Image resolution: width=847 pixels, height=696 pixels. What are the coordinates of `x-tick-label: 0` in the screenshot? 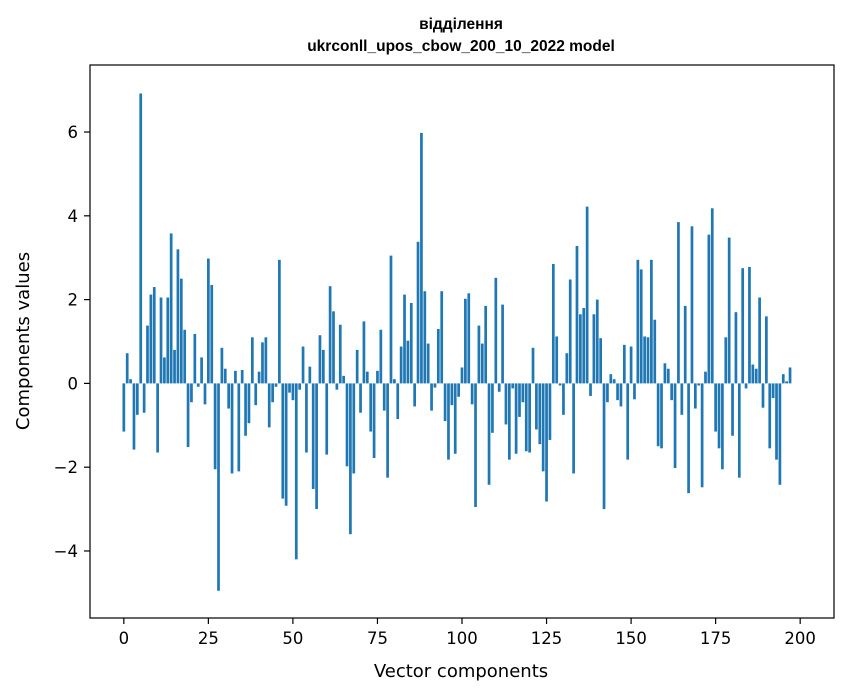 It's located at (124, 638).